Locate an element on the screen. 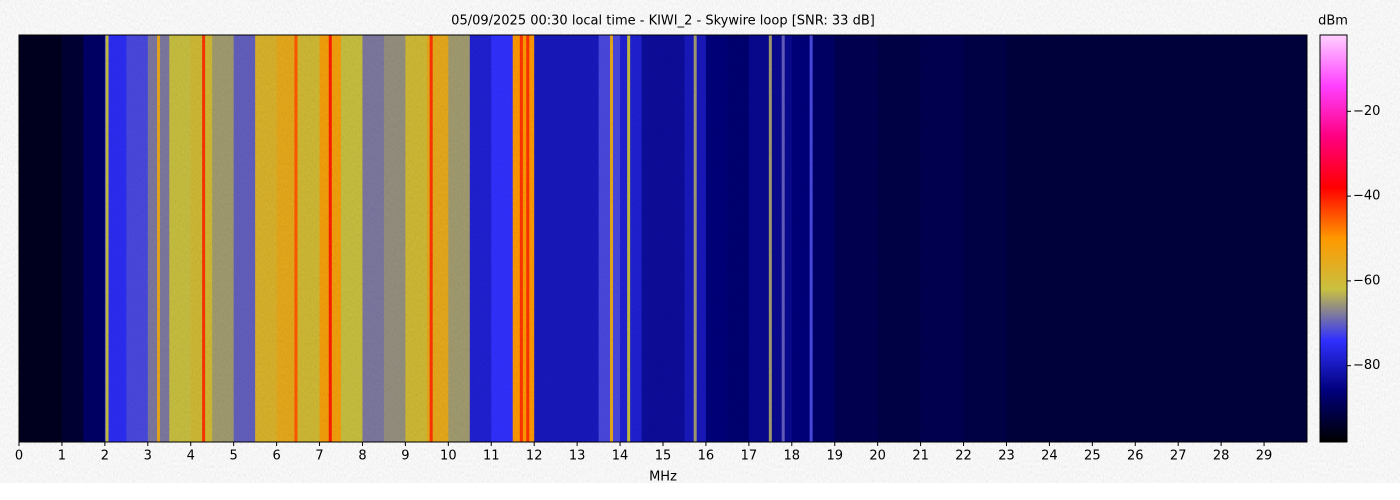 This screenshot has height=500, width=1400. x-tick-label: 16 is located at coordinates (706, 456).